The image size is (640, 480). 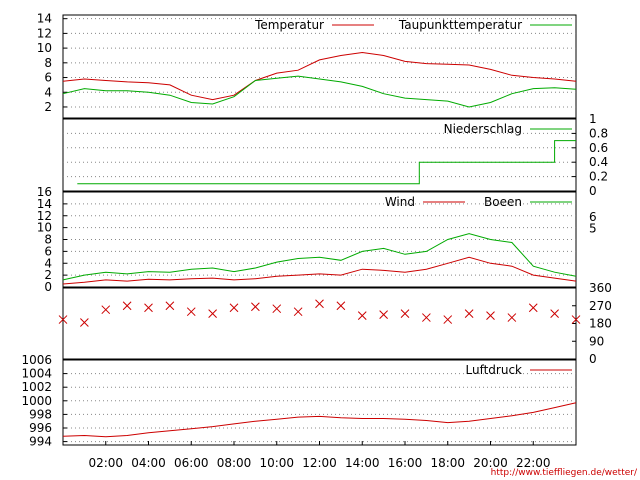 I want to click on x-tick-label: 16:00, so click(x=405, y=463).